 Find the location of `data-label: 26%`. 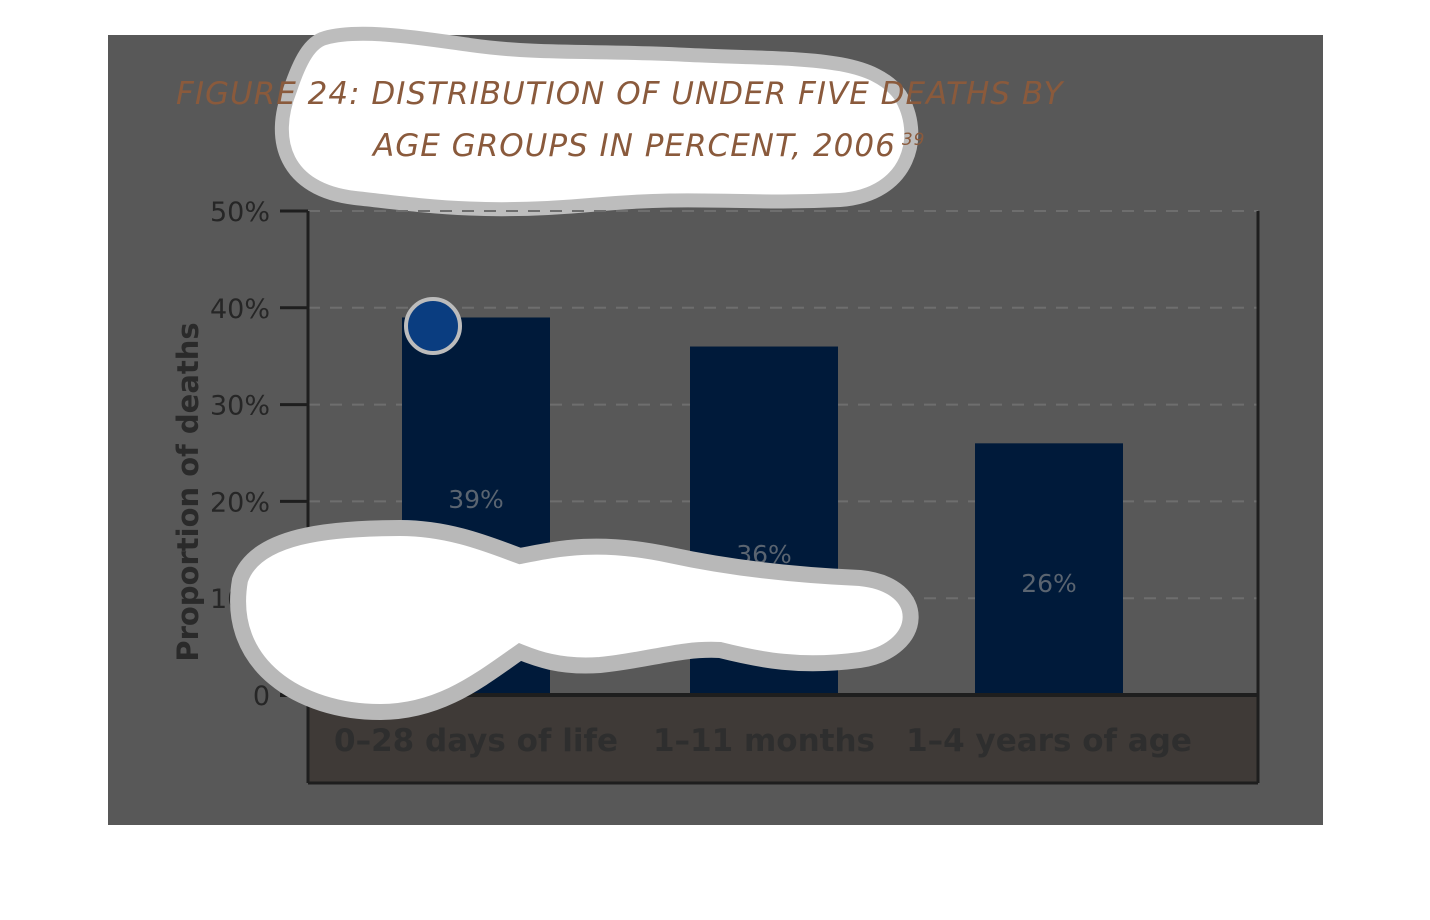

data-label: 26% is located at coordinates (1049, 583).